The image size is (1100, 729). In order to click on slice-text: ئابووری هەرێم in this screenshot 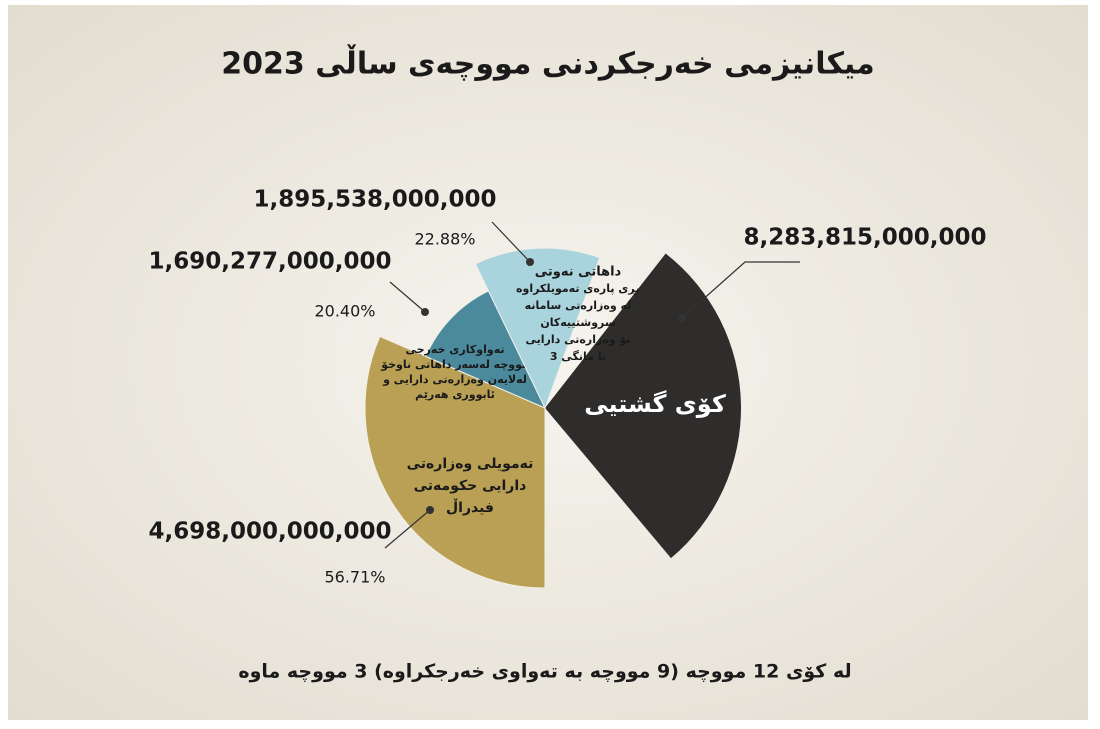, I will do `click(455, 394)`.